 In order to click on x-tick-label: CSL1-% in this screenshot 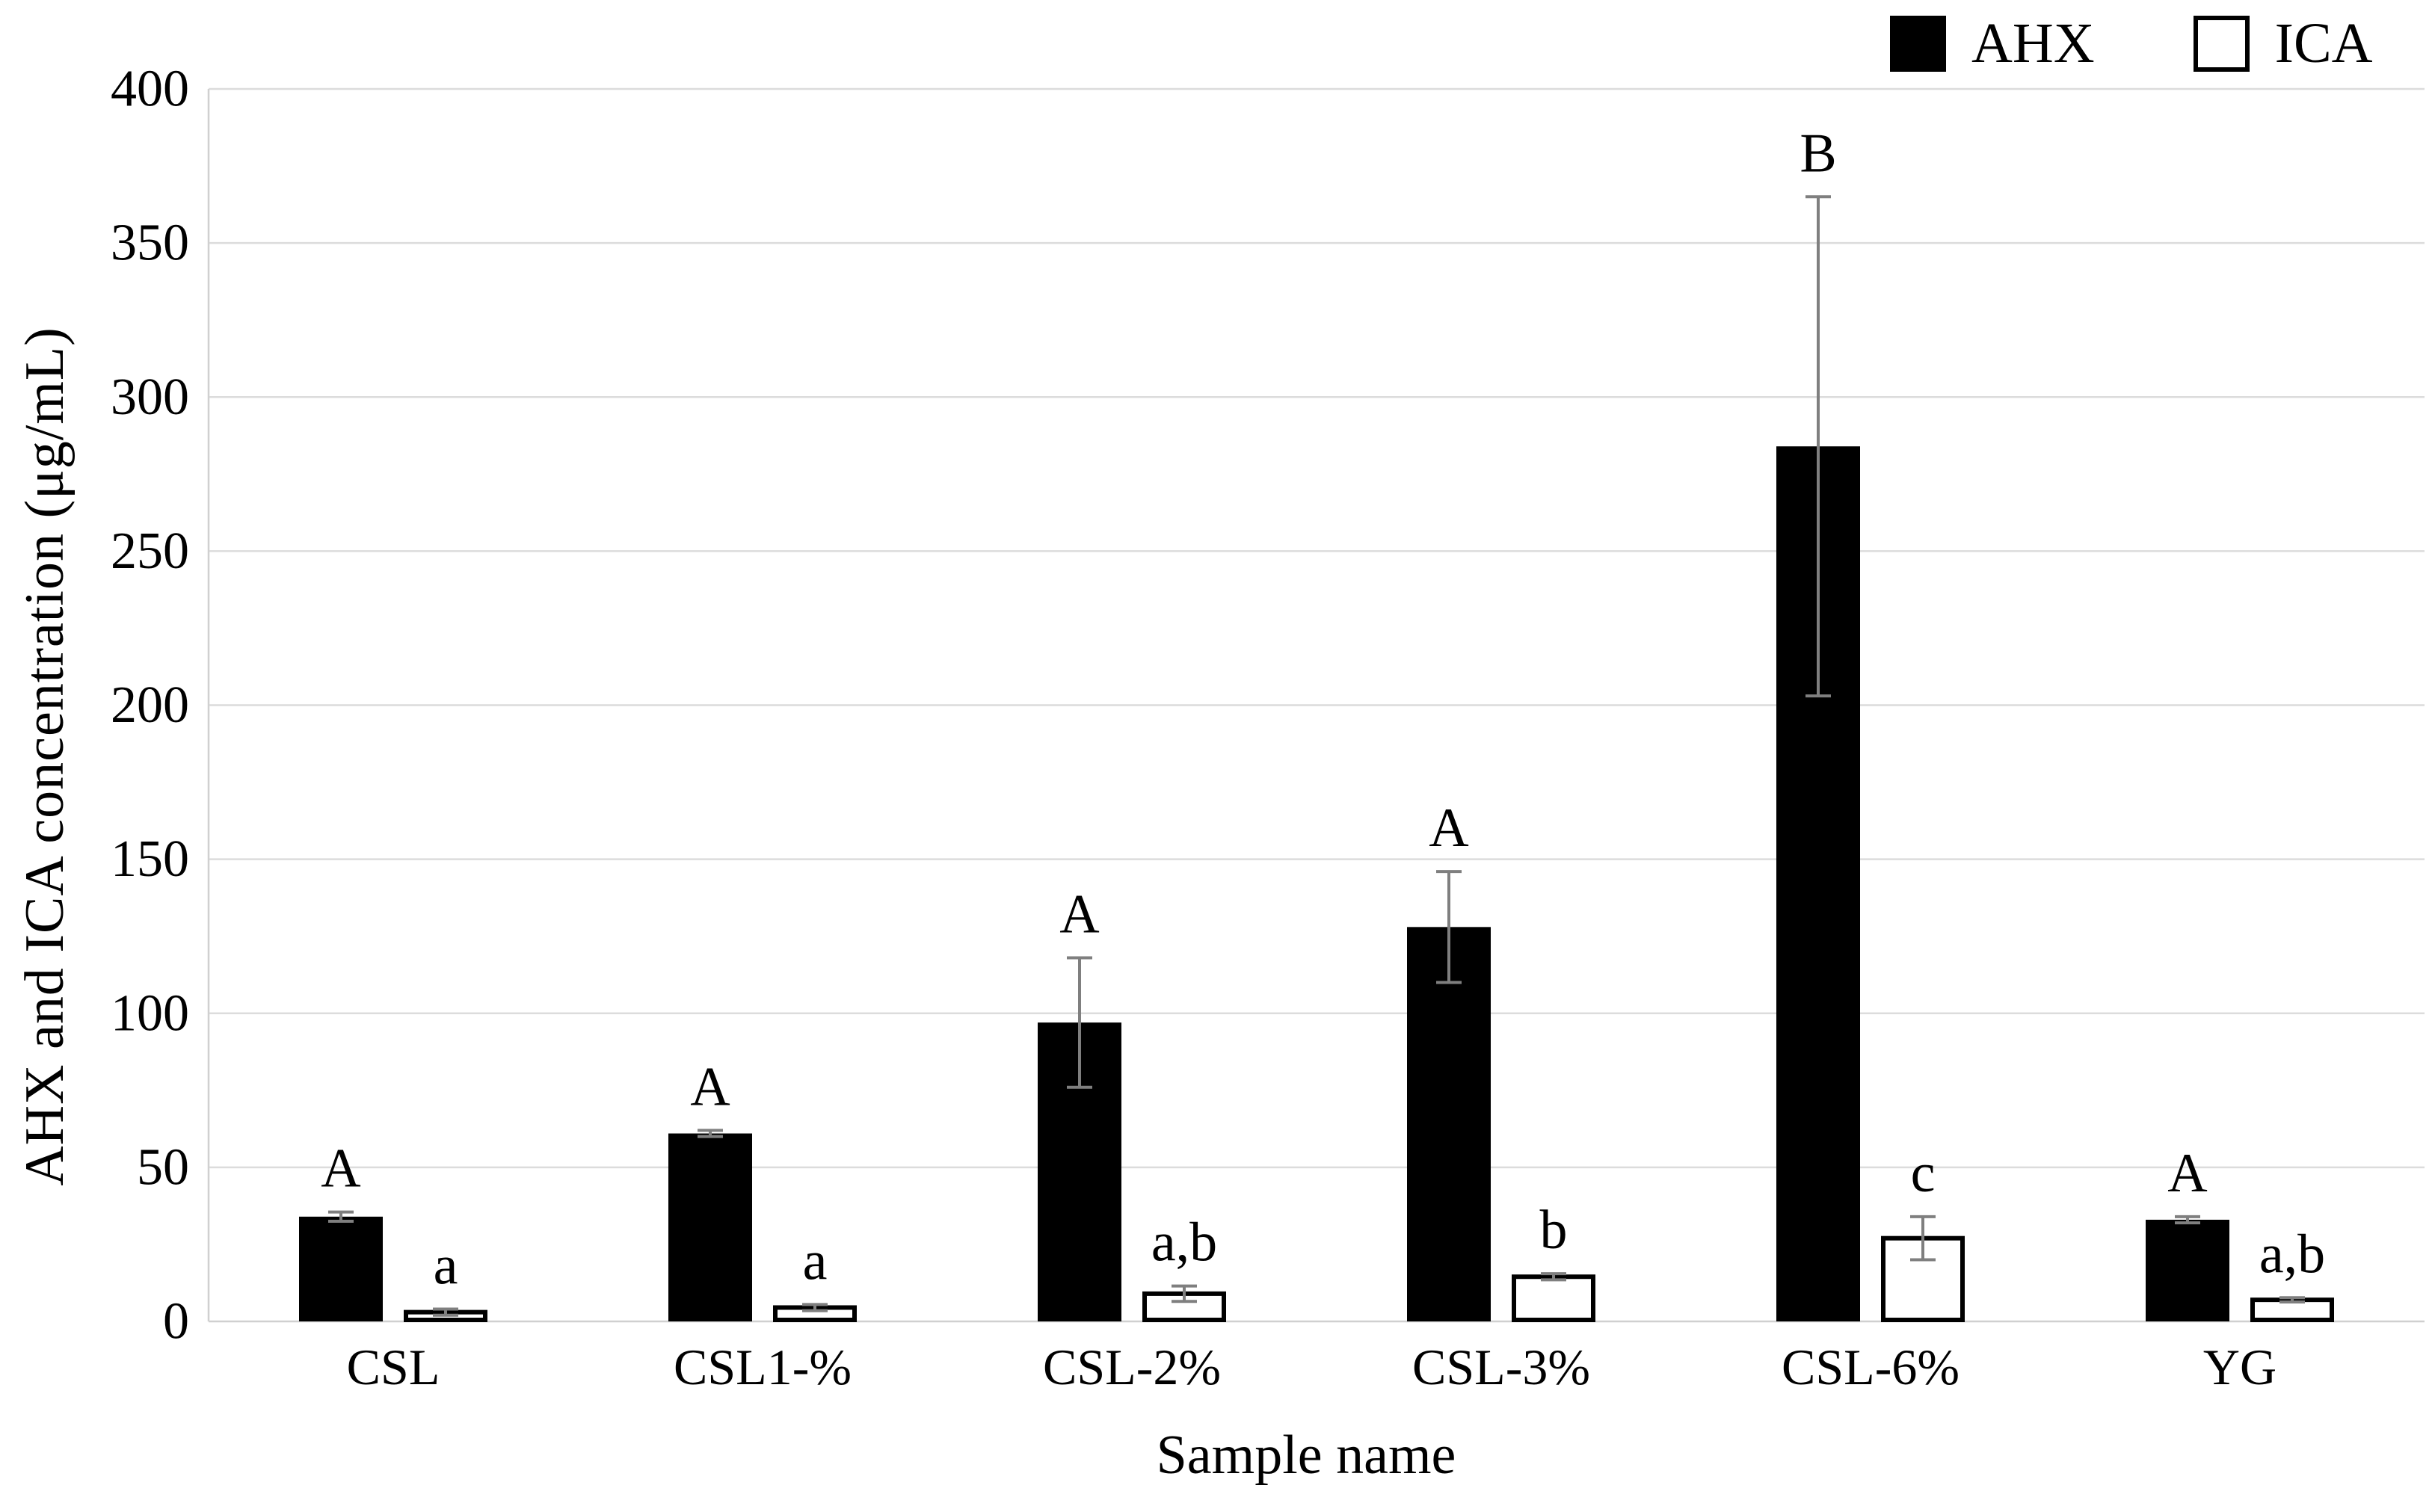, I will do `click(763, 1367)`.